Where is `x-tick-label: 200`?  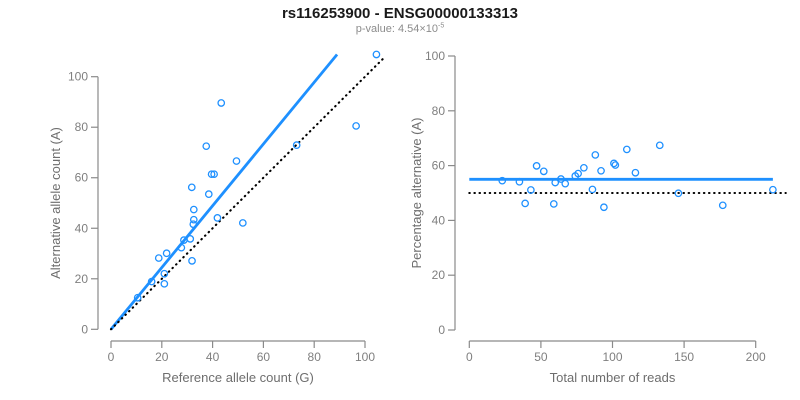
x-tick-label: 200 is located at coordinates (756, 357).